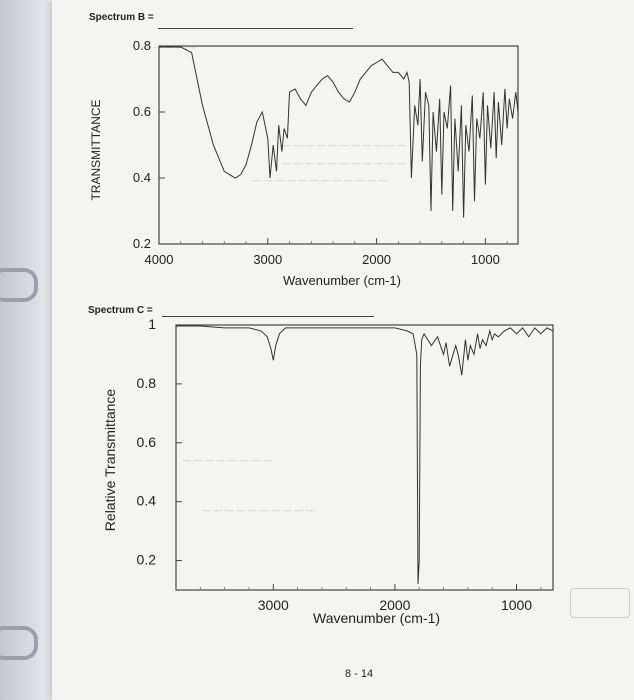 Image resolution: width=634 pixels, height=700 pixels. What do you see at coordinates (268, 316) in the screenshot?
I see `spectrum-c-answer-blank` at bounding box center [268, 316].